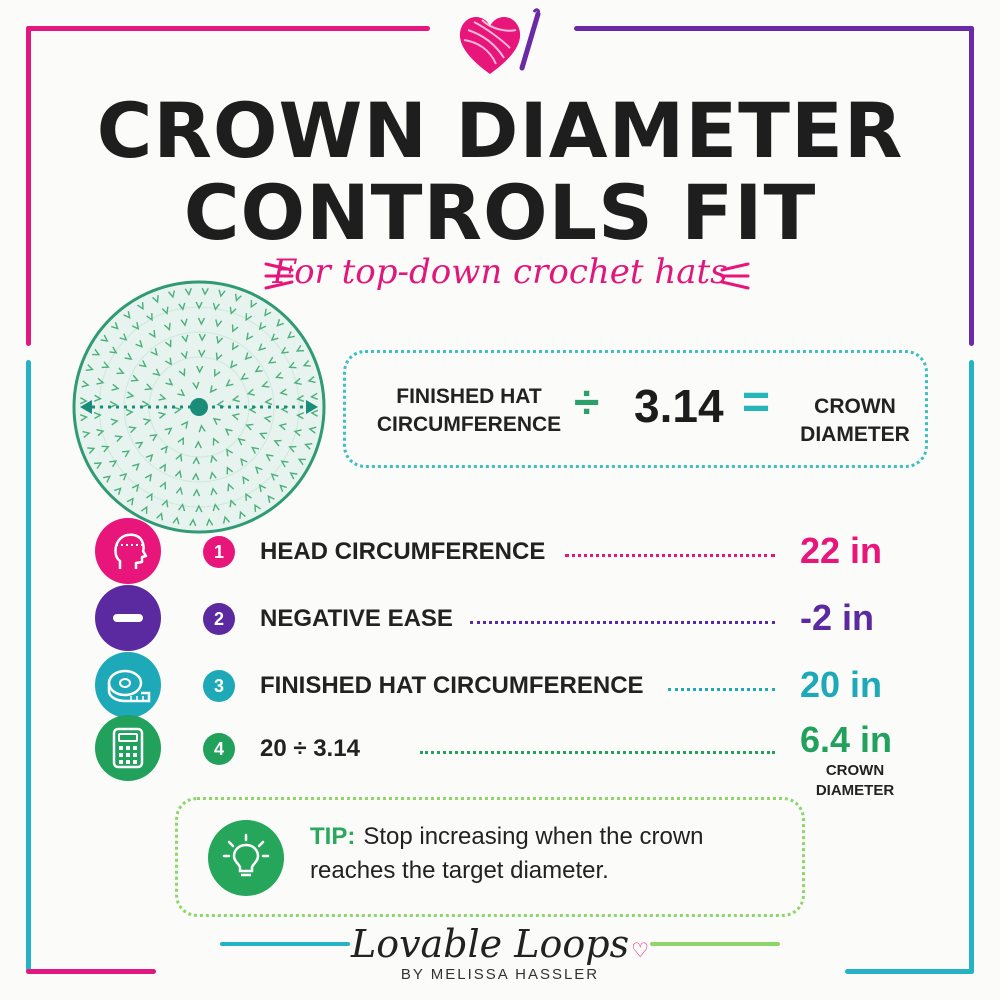 The height and width of the screenshot is (1000, 1000). What do you see at coordinates (500, 130) in the screenshot?
I see `title-line-1: CROWN DIAMETER` at bounding box center [500, 130].